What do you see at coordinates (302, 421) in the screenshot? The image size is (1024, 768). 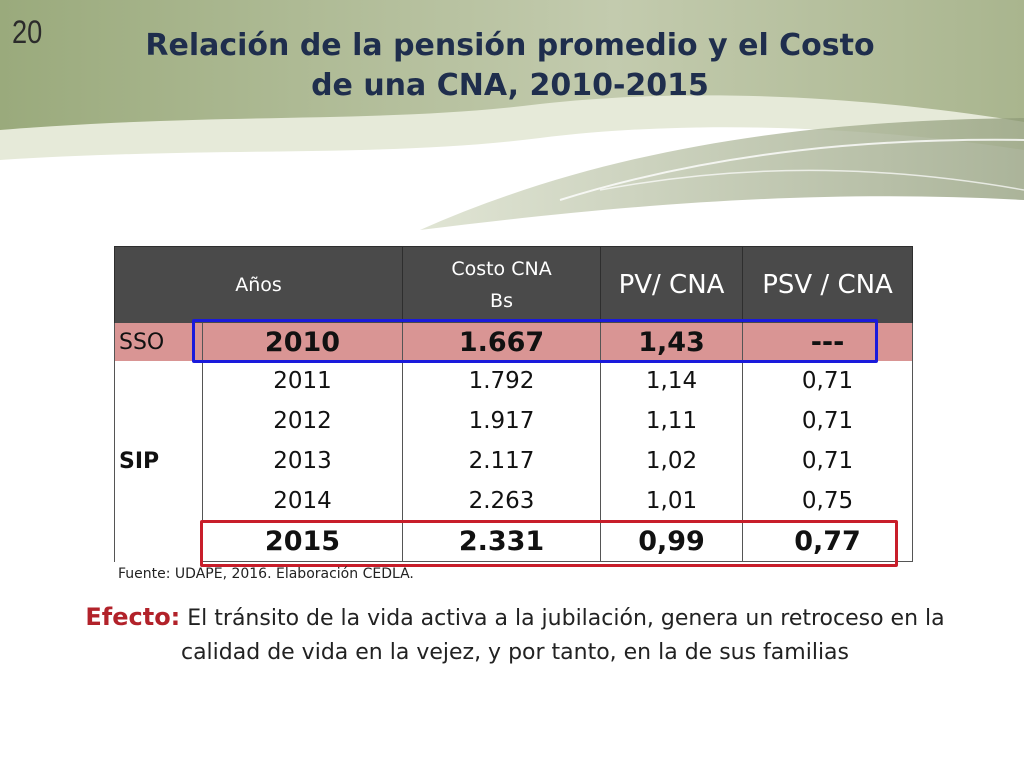 I see `cell-year: 2012` at bounding box center [302, 421].